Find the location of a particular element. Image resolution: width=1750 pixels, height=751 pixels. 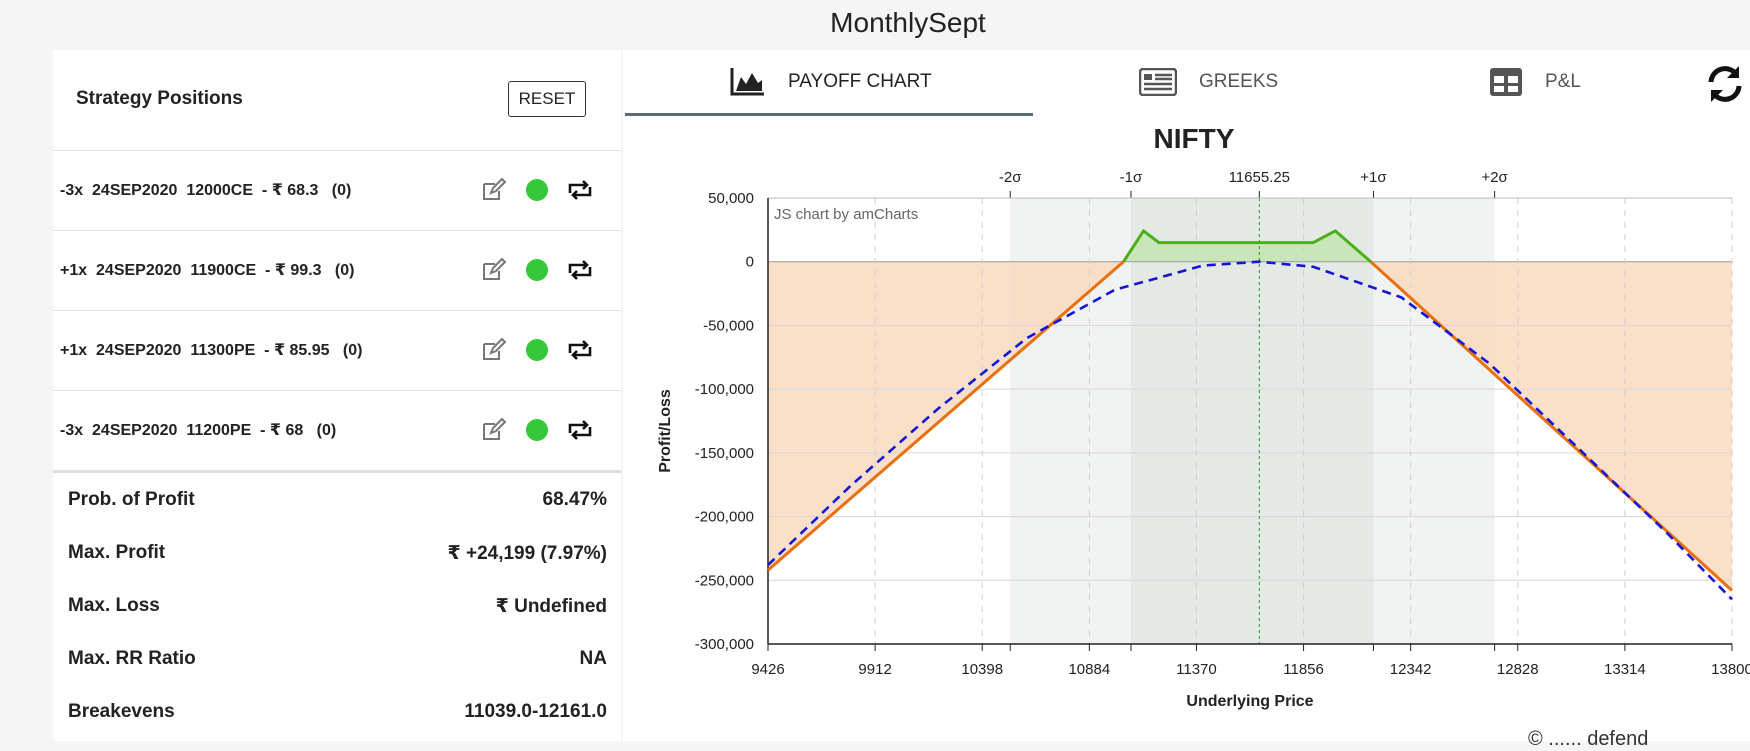

position-row: +1x 24SEP2020 11900CE - ₹ 99.3 (0) is located at coordinates (337, 271).